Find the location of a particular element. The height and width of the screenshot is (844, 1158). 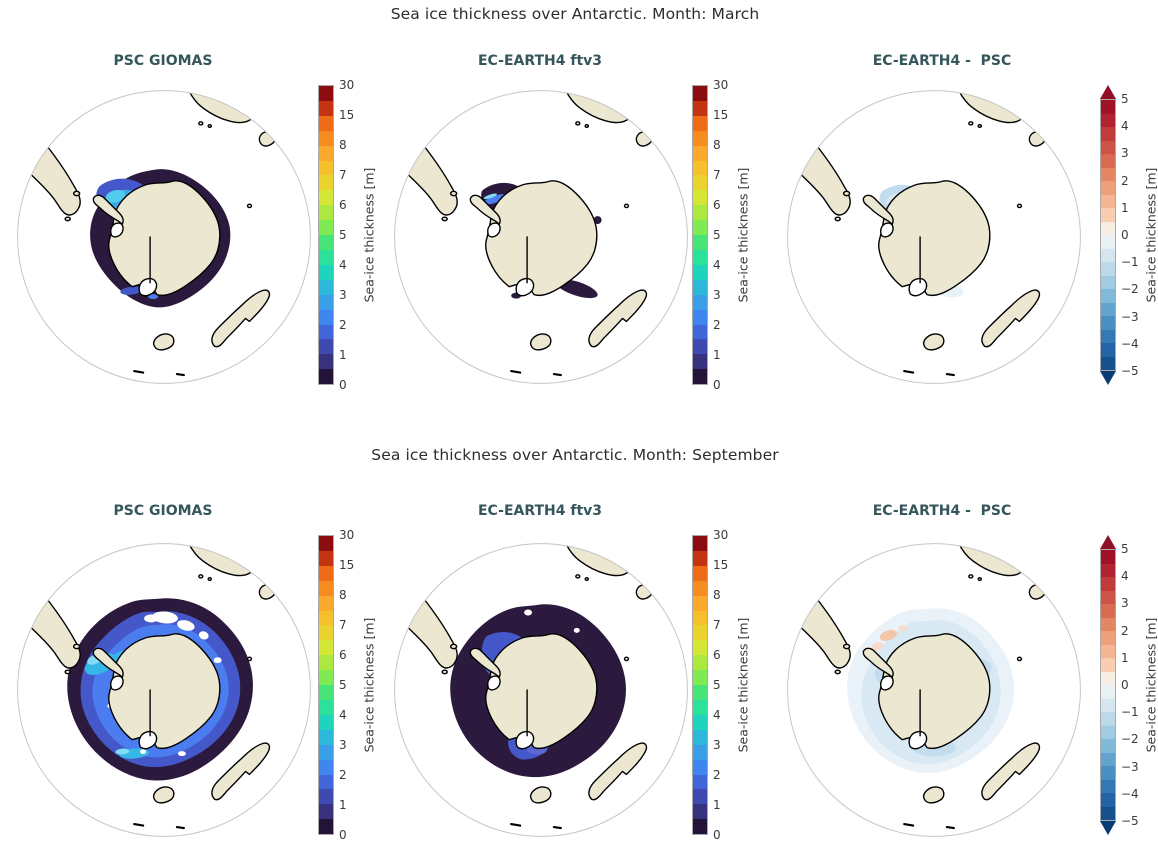

panel-title-difference-march: EC-EARTH4 - PSC is located at coordinates (942, 61).